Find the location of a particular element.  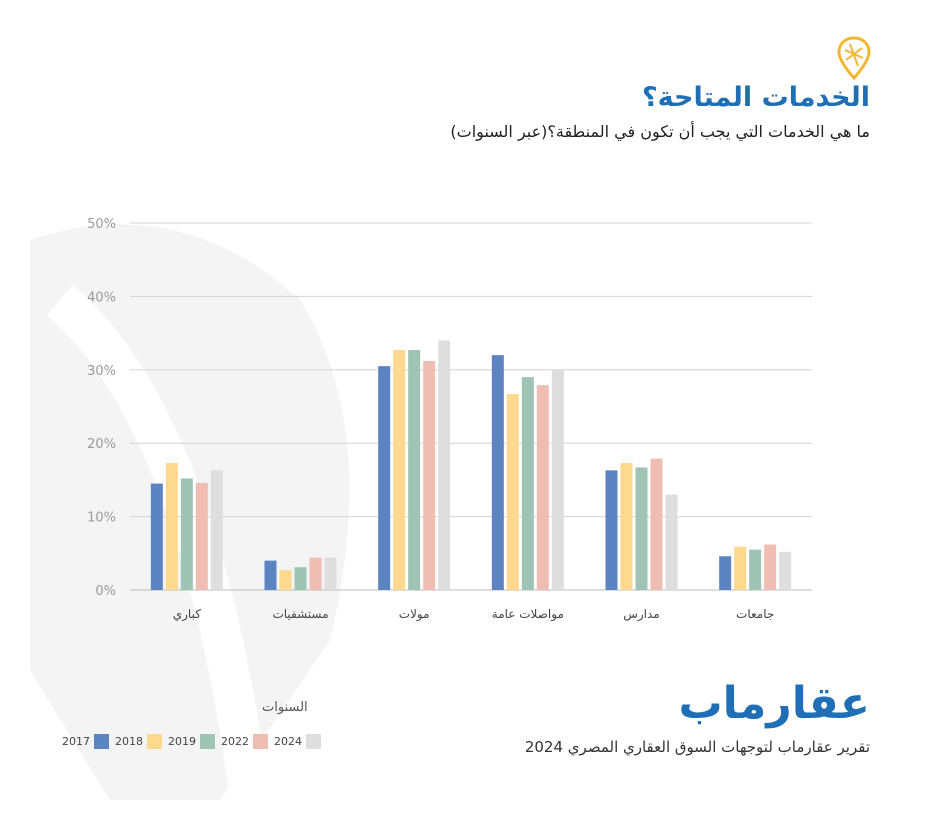

legend-label: 2024 is located at coordinates (288, 741).